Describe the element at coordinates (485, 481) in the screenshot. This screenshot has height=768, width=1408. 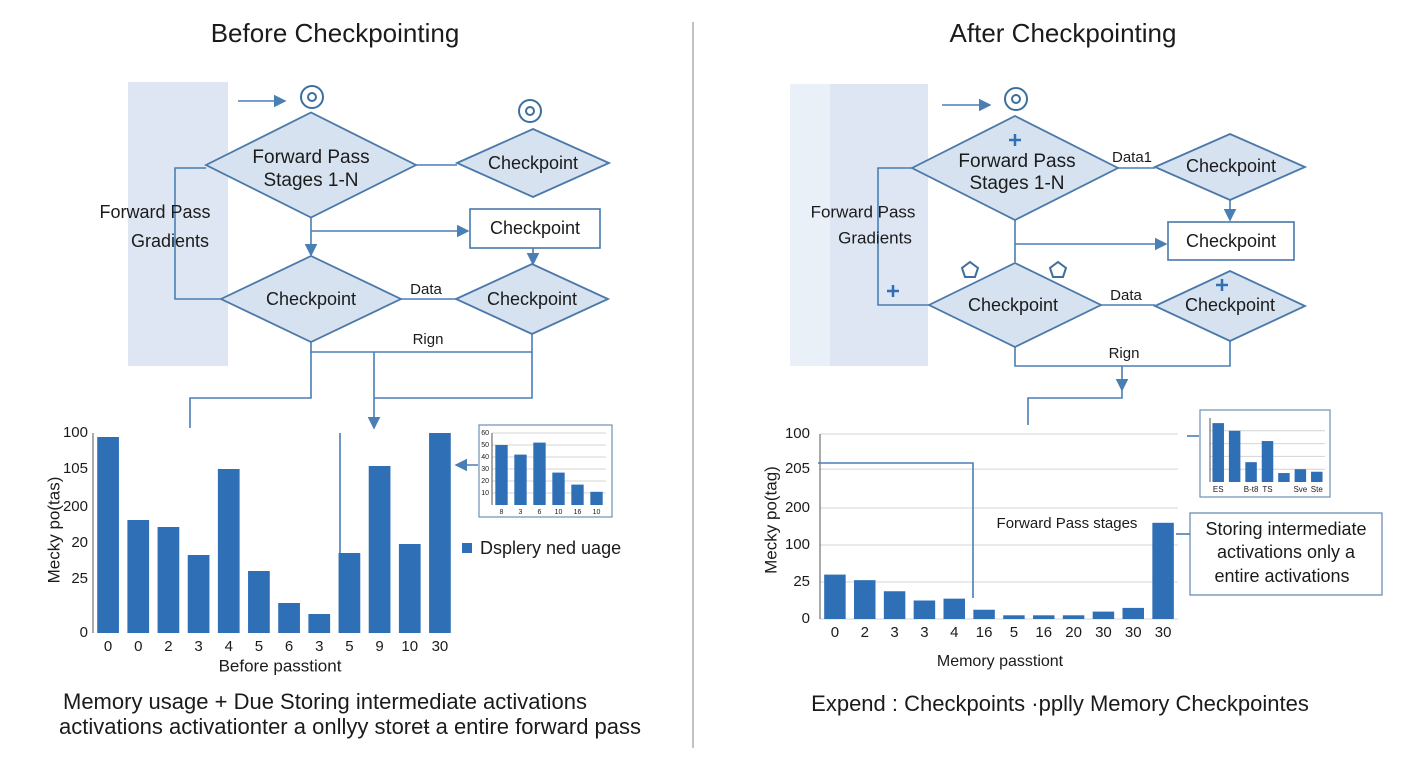
I see `y-tick-label: 20` at that location.